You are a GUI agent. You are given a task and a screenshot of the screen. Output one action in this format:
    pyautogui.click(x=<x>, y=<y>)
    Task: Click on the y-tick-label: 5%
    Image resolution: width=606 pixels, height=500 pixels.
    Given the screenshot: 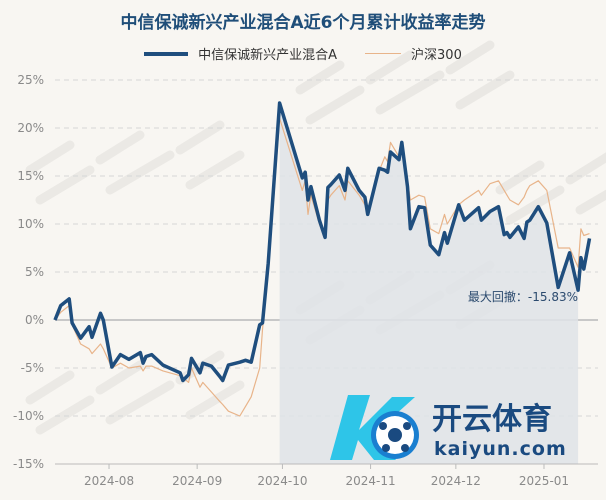 What is the action you would take?
    pyautogui.click(x=34, y=272)
    